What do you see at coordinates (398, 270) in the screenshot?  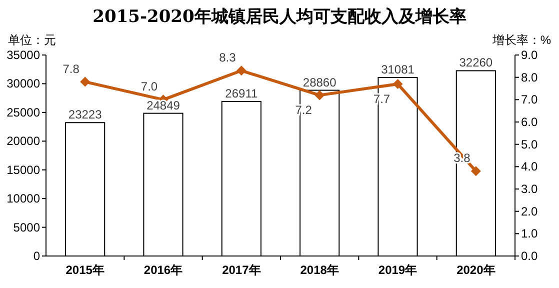 I see `x-tick-label: 2019年` at bounding box center [398, 270].